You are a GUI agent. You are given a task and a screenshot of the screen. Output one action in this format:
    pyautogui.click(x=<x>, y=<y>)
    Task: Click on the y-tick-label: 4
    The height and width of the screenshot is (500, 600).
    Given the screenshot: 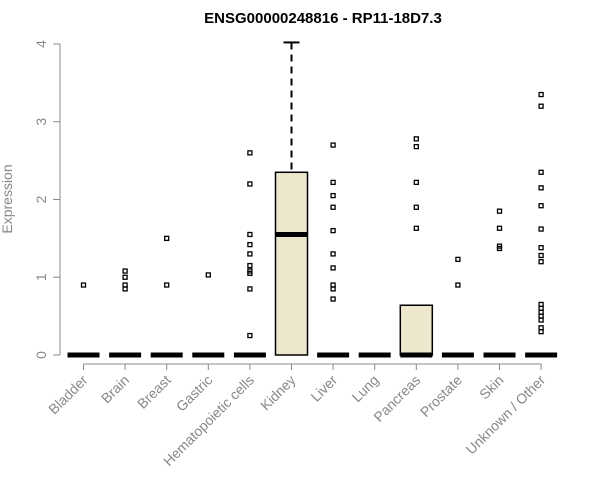 What is the action you would take?
    pyautogui.click(x=41, y=44)
    